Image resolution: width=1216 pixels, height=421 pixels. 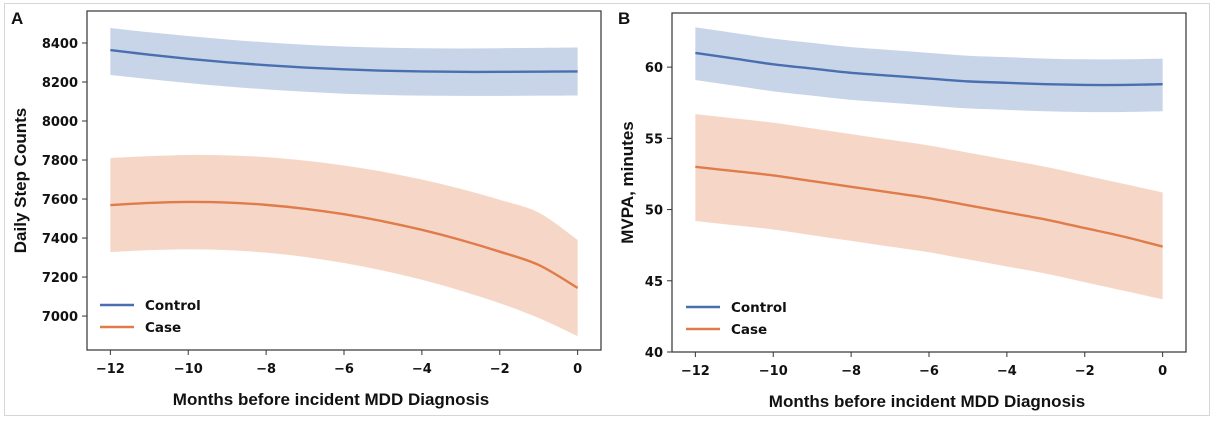 I want to click on y-tick-label: 55, so click(x=654, y=139).